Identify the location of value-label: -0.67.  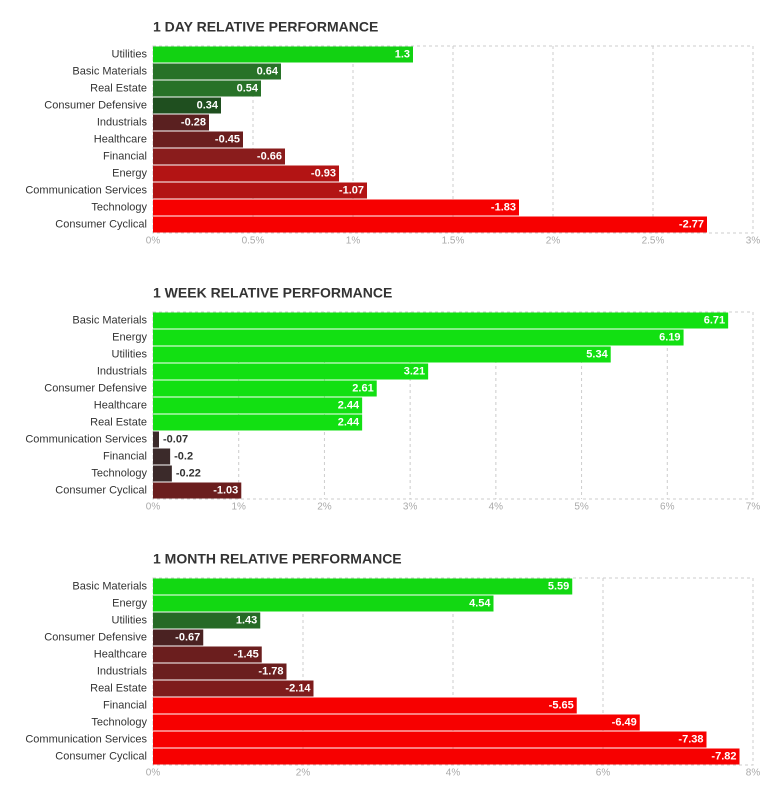
(187, 637).